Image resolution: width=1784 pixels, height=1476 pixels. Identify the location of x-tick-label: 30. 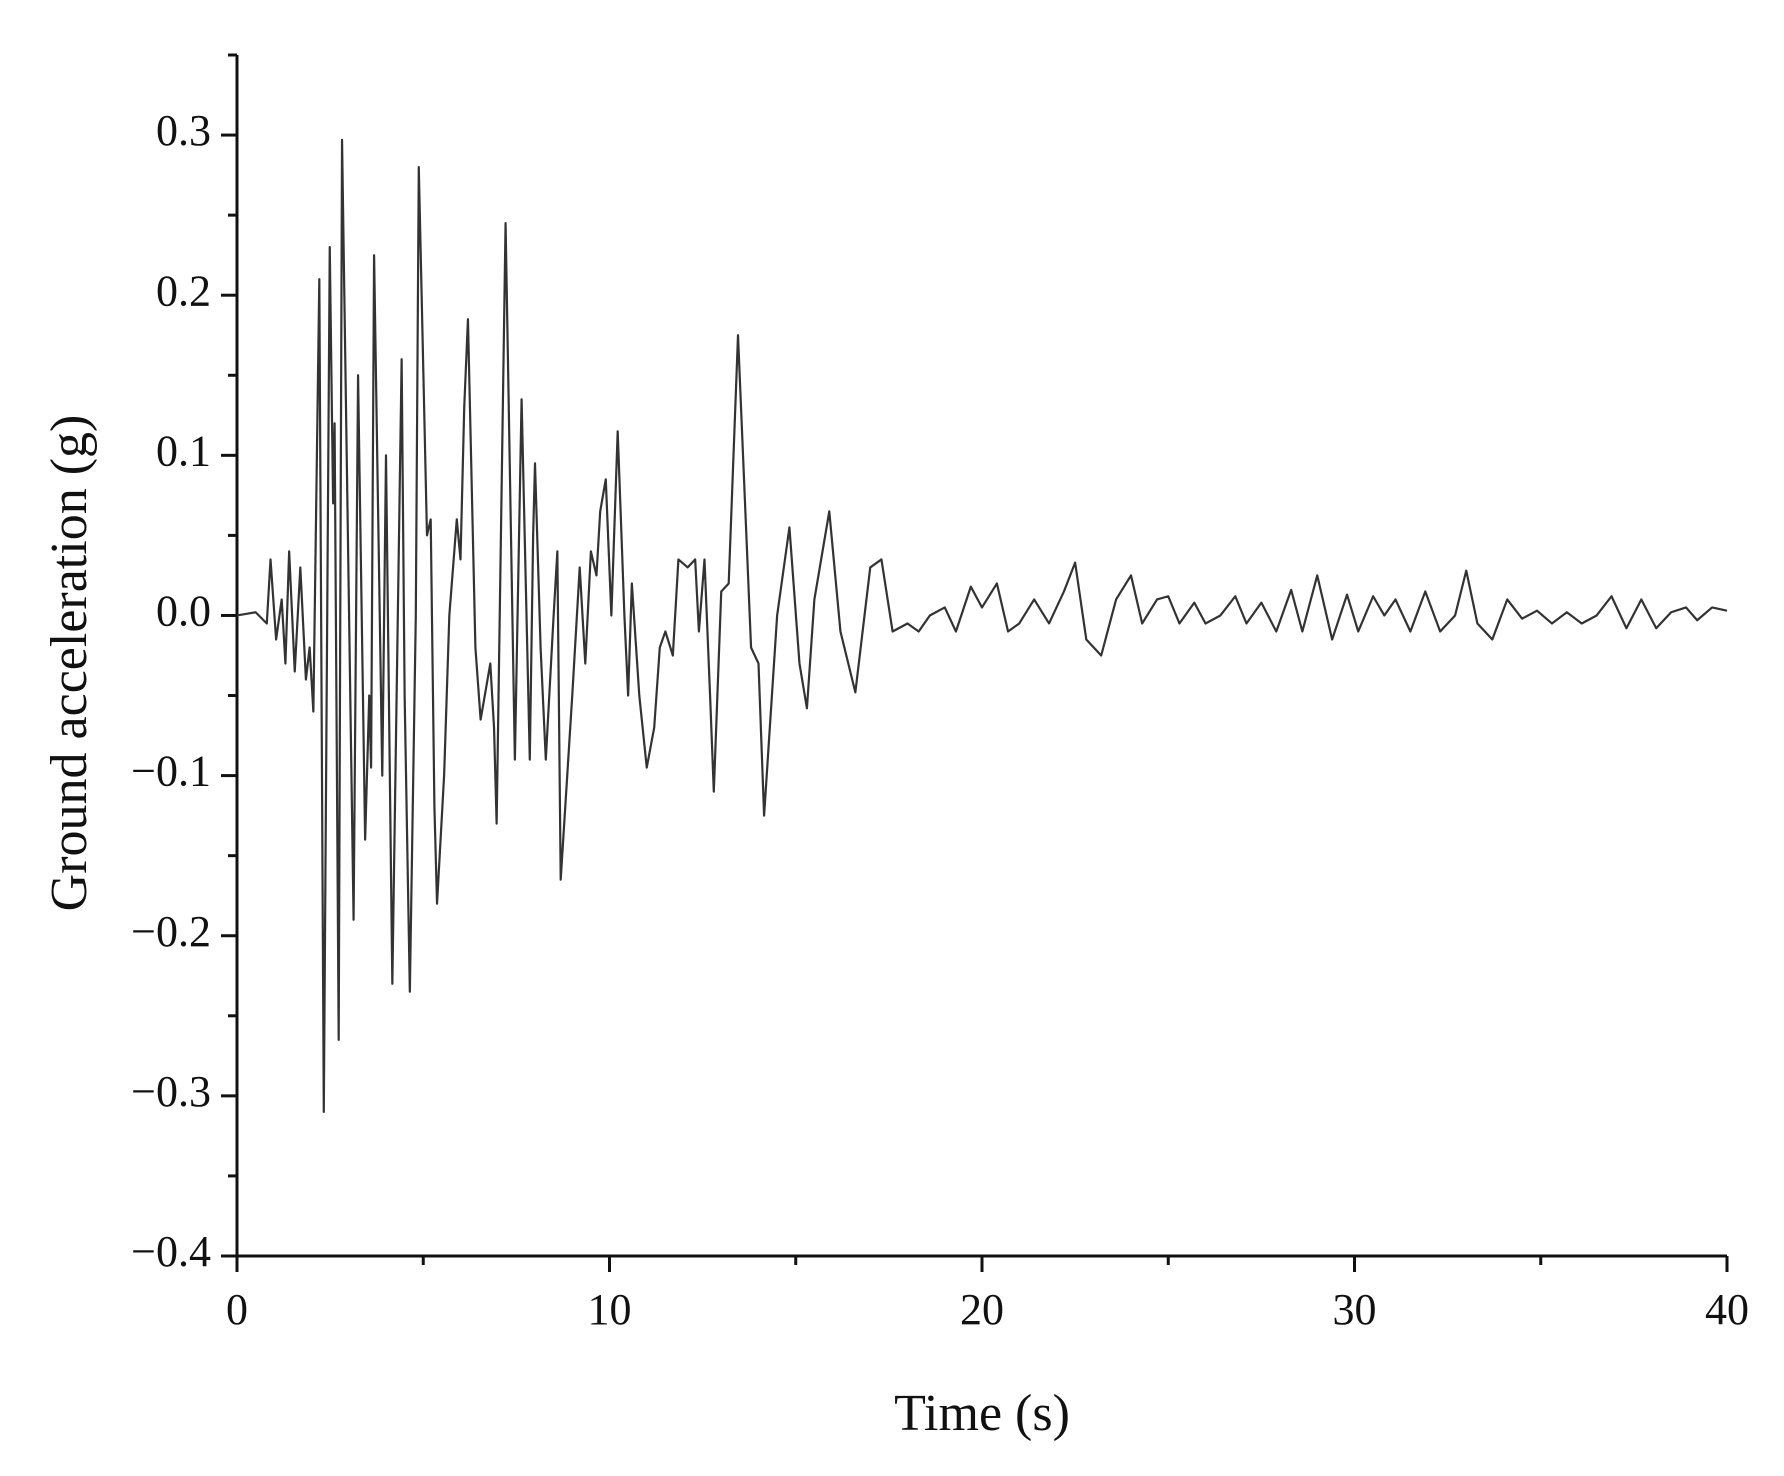
(1355, 1309).